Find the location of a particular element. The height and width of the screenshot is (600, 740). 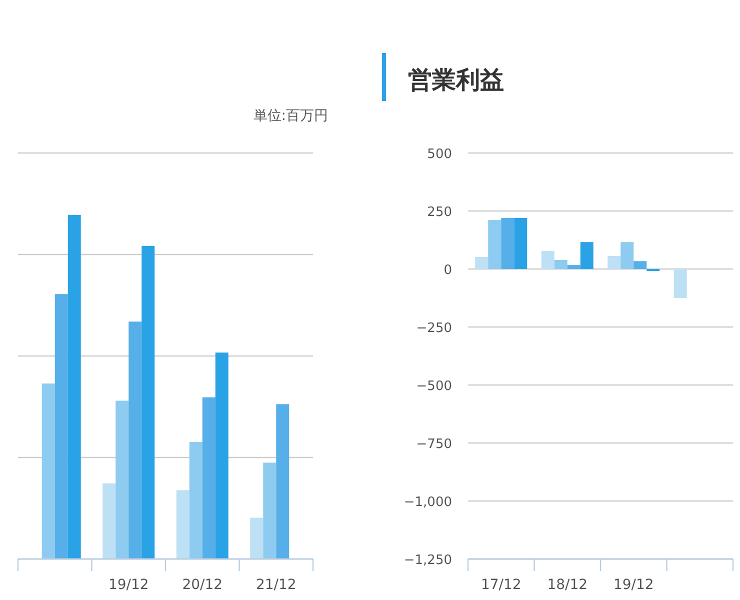

y-tick-label: −1,000 is located at coordinates (428, 502).